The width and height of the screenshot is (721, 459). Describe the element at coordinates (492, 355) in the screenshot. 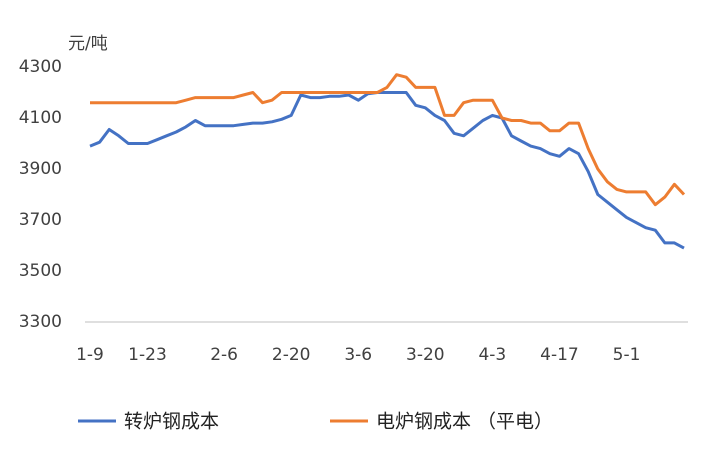

I see `x-tick-label: 4-3` at that location.